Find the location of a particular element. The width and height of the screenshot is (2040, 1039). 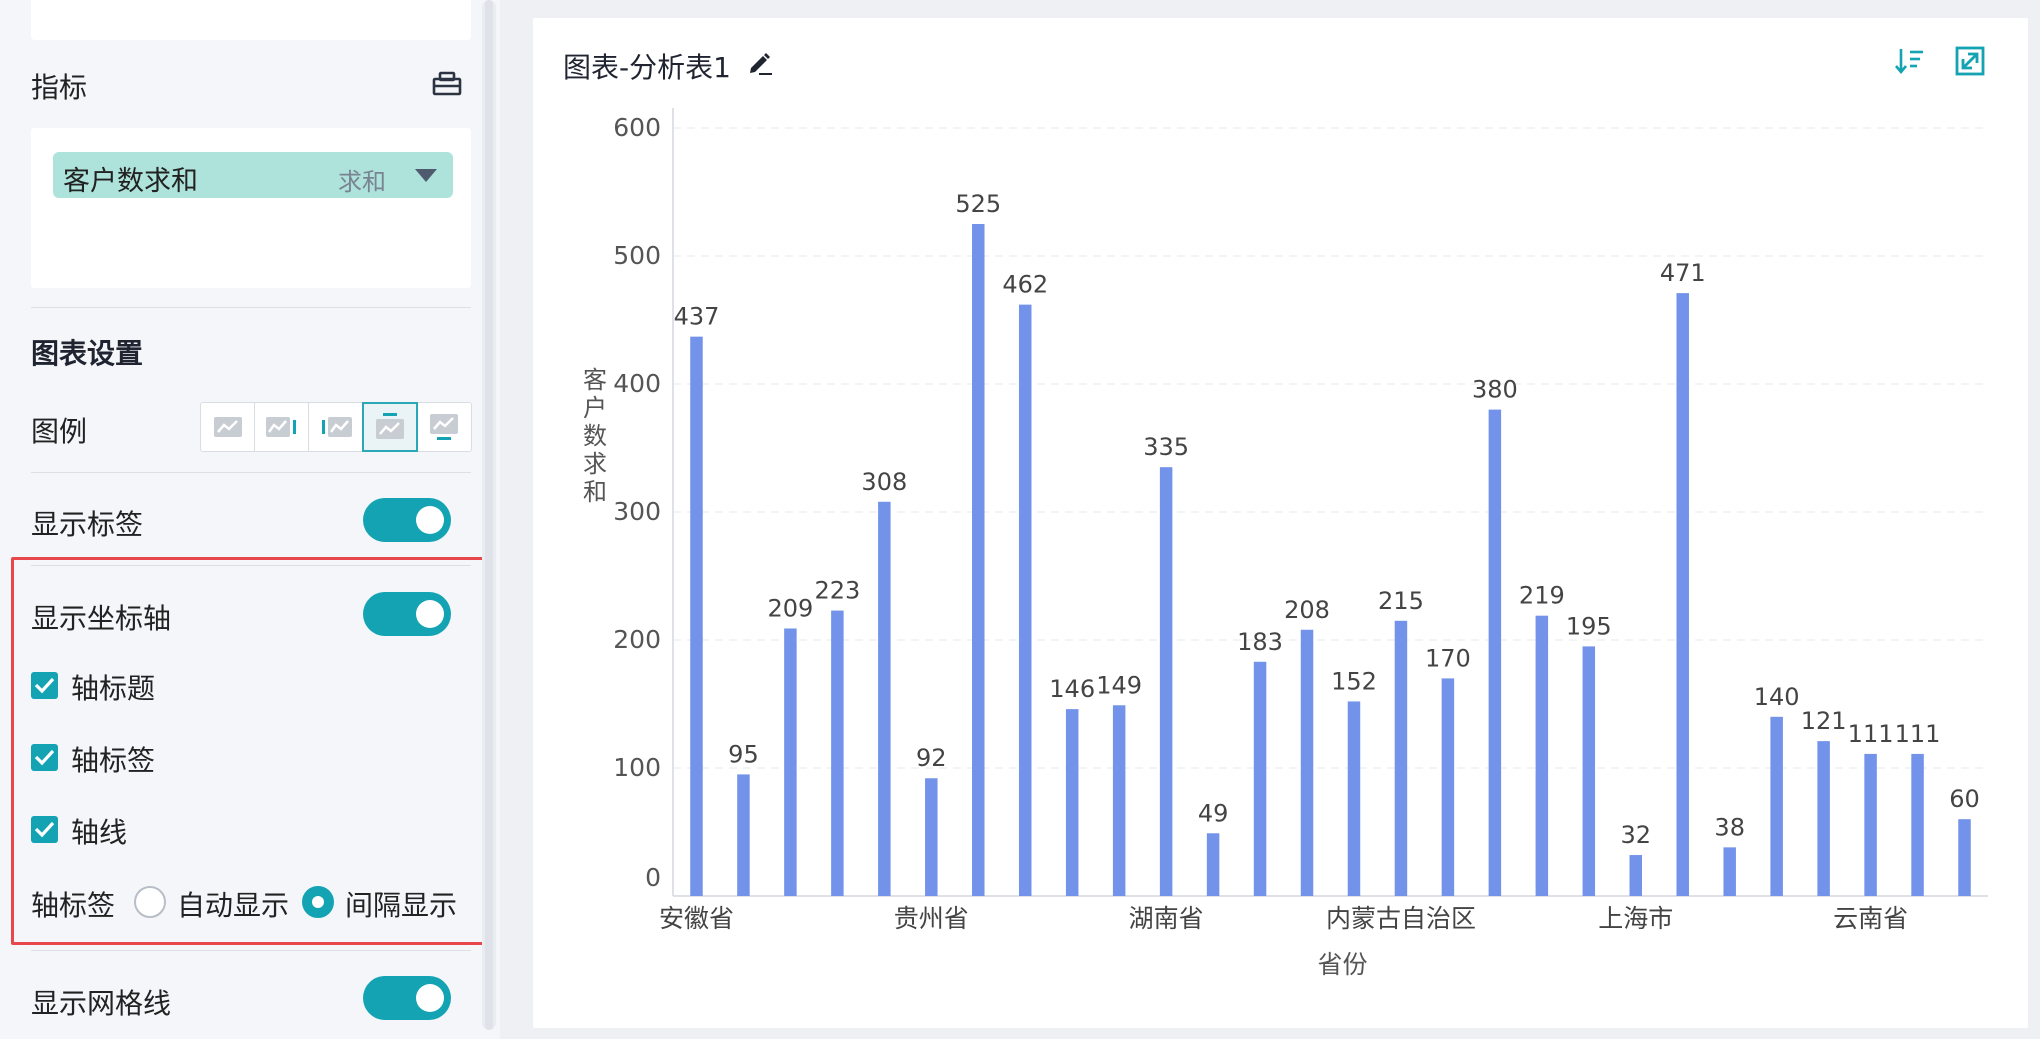

y-tick-label: 200 is located at coordinates (637, 639).